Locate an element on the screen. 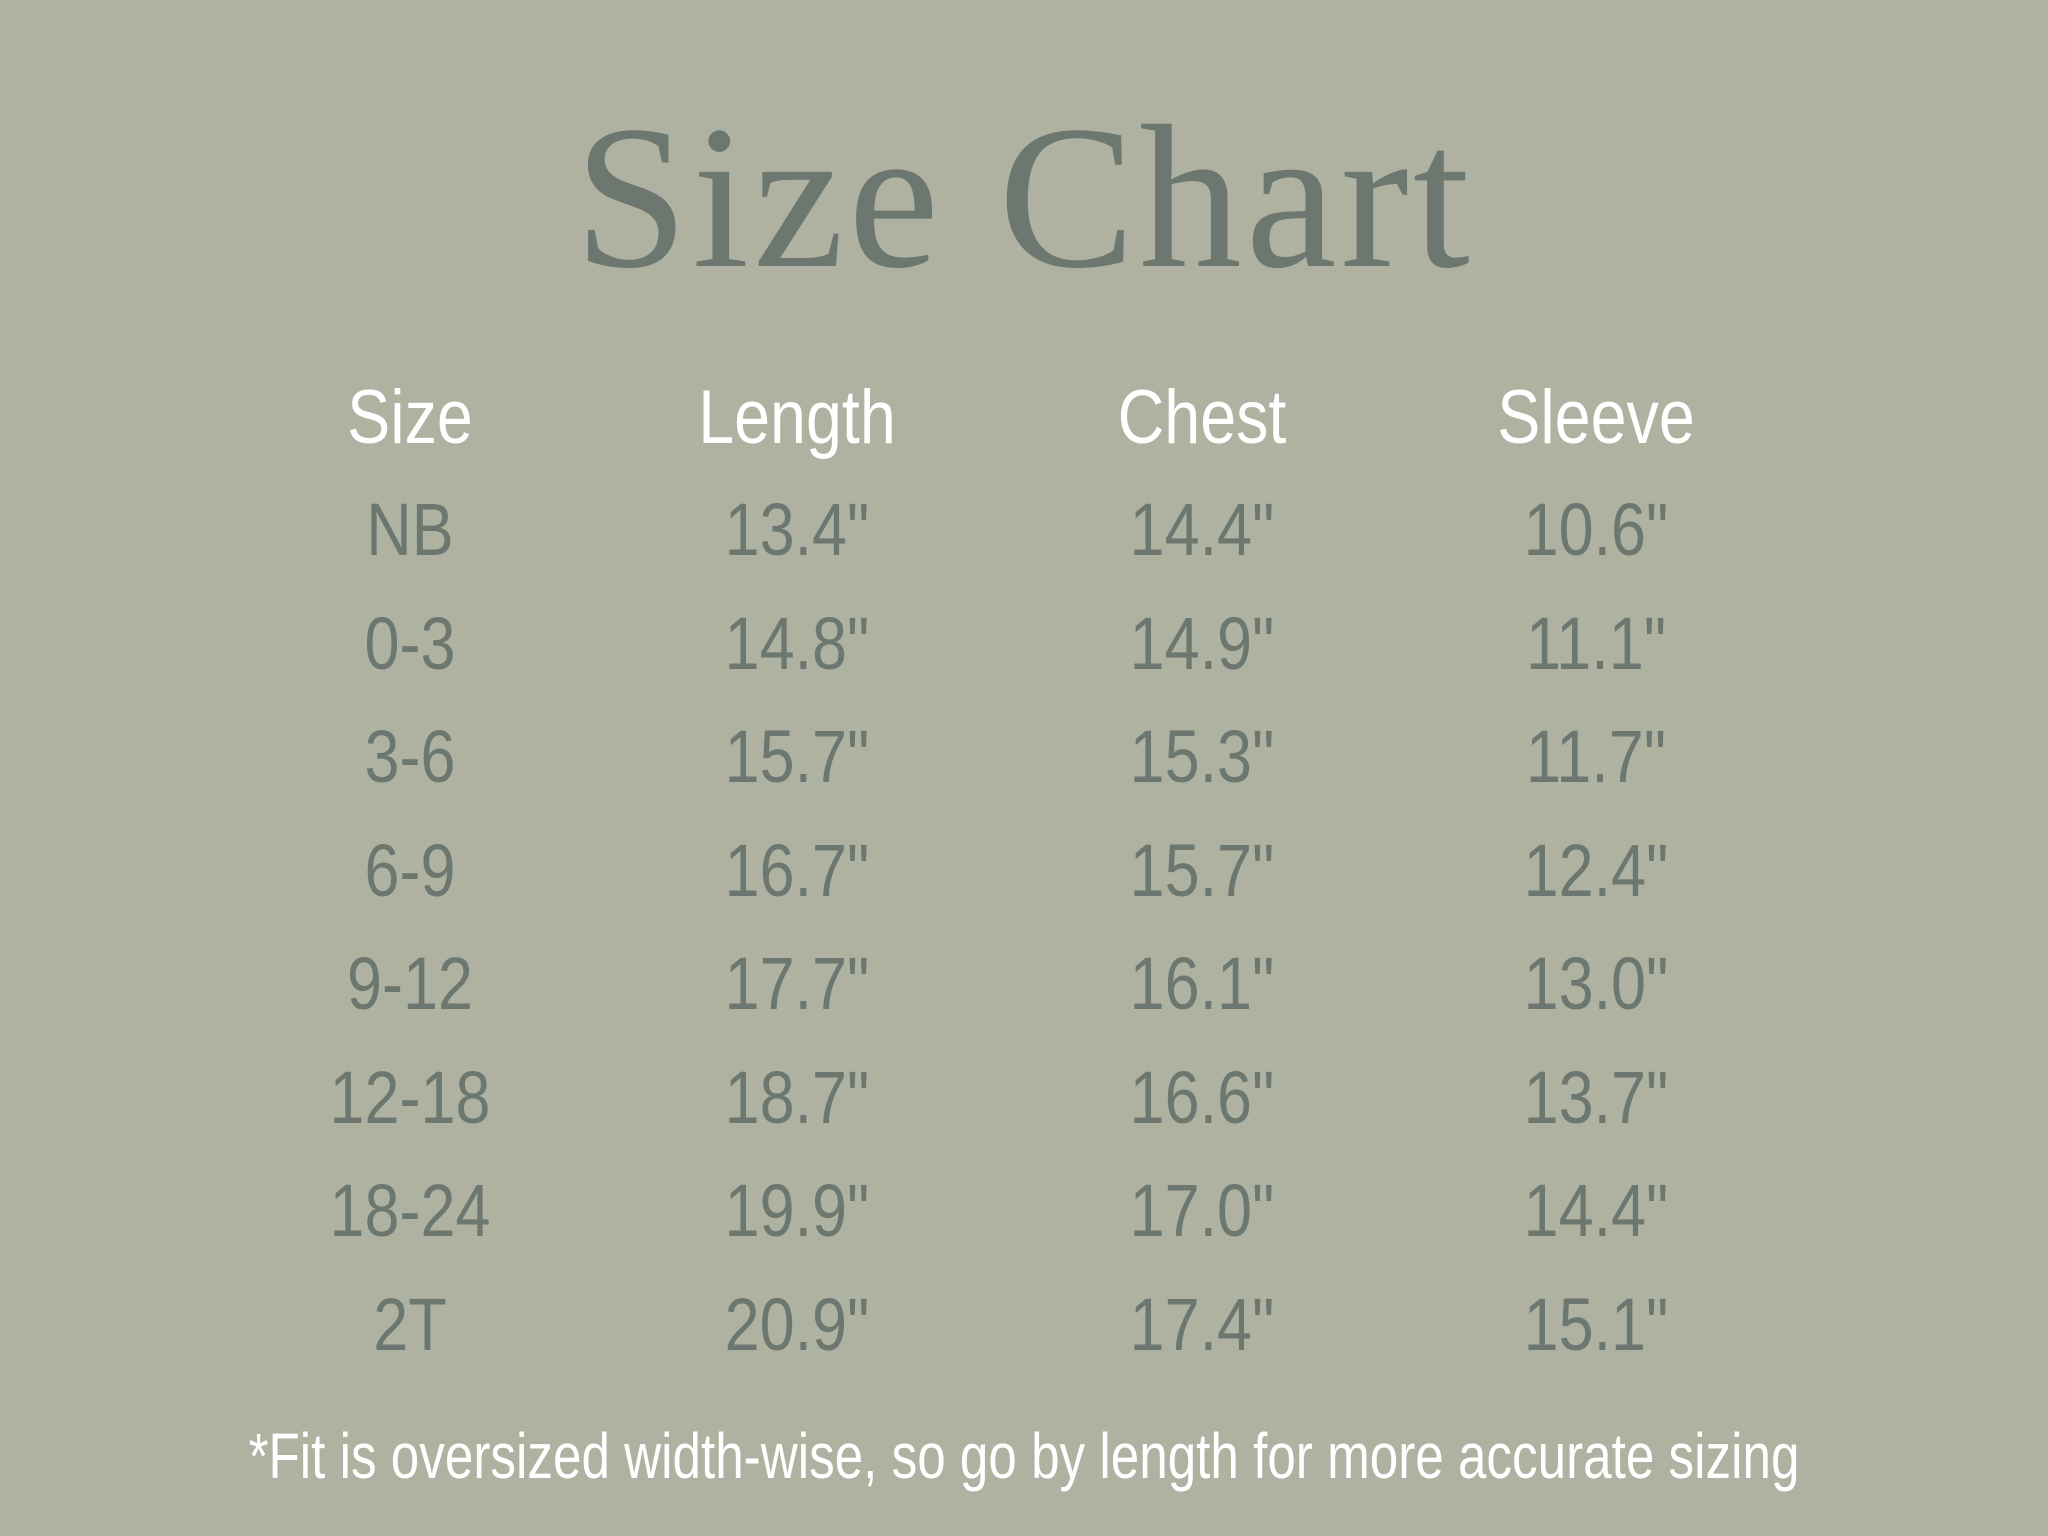  table-cell-length: 15.7" is located at coordinates (797, 756).